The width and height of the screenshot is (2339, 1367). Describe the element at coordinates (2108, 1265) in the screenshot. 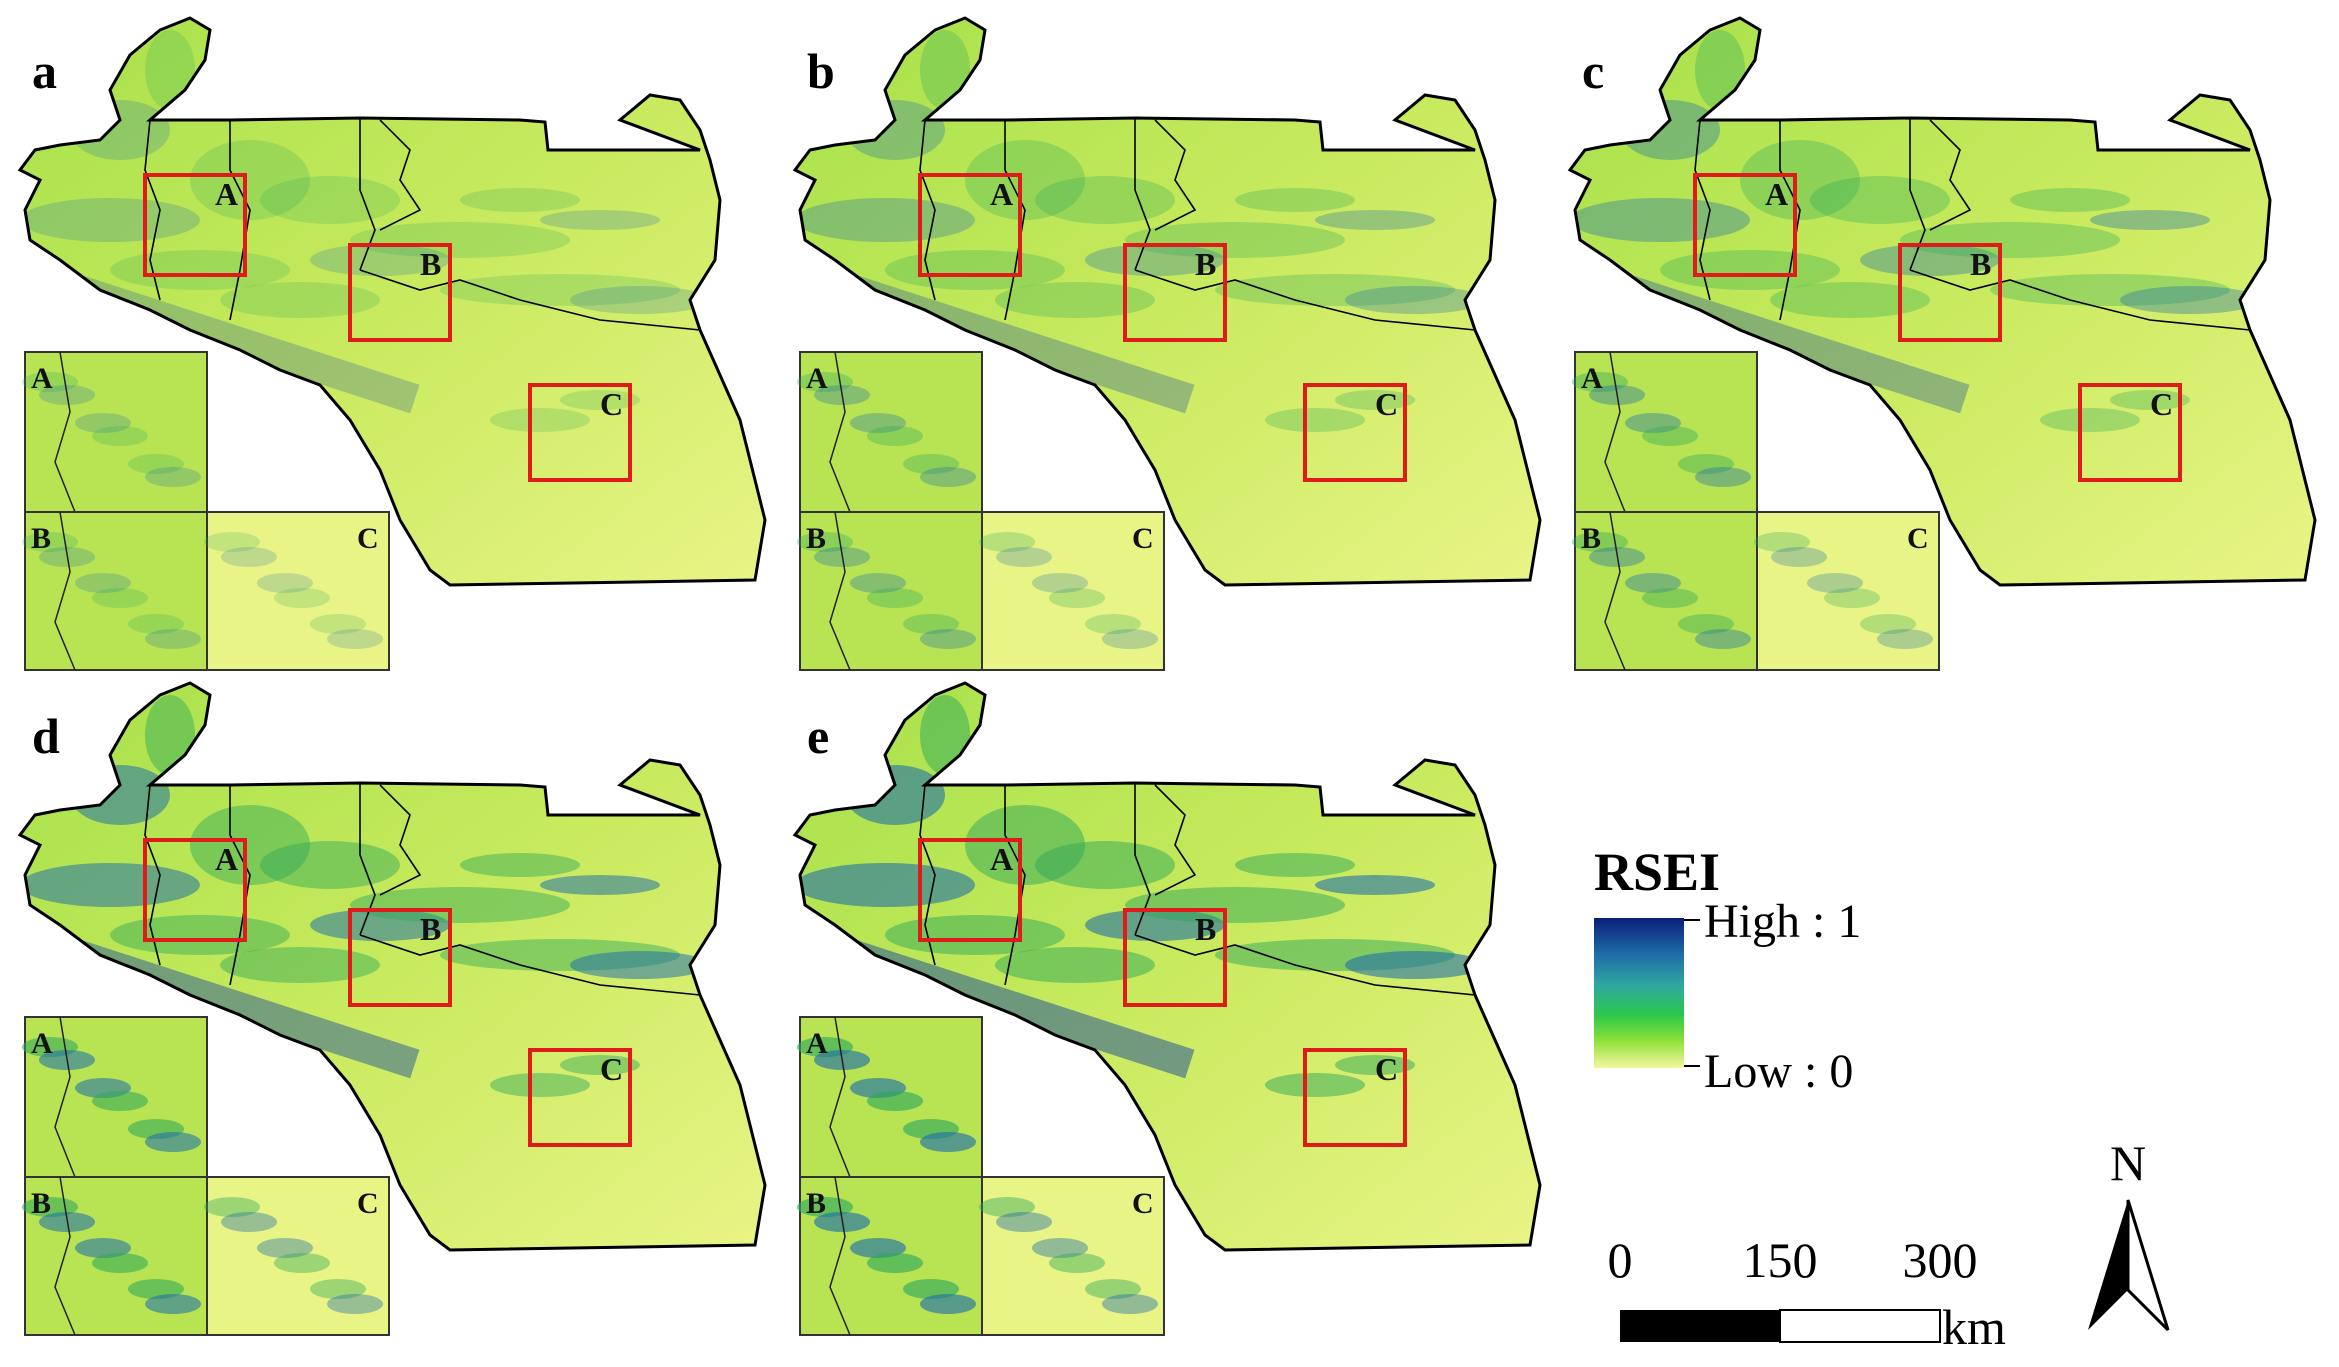

I see `north-arrow-left-half` at that location.